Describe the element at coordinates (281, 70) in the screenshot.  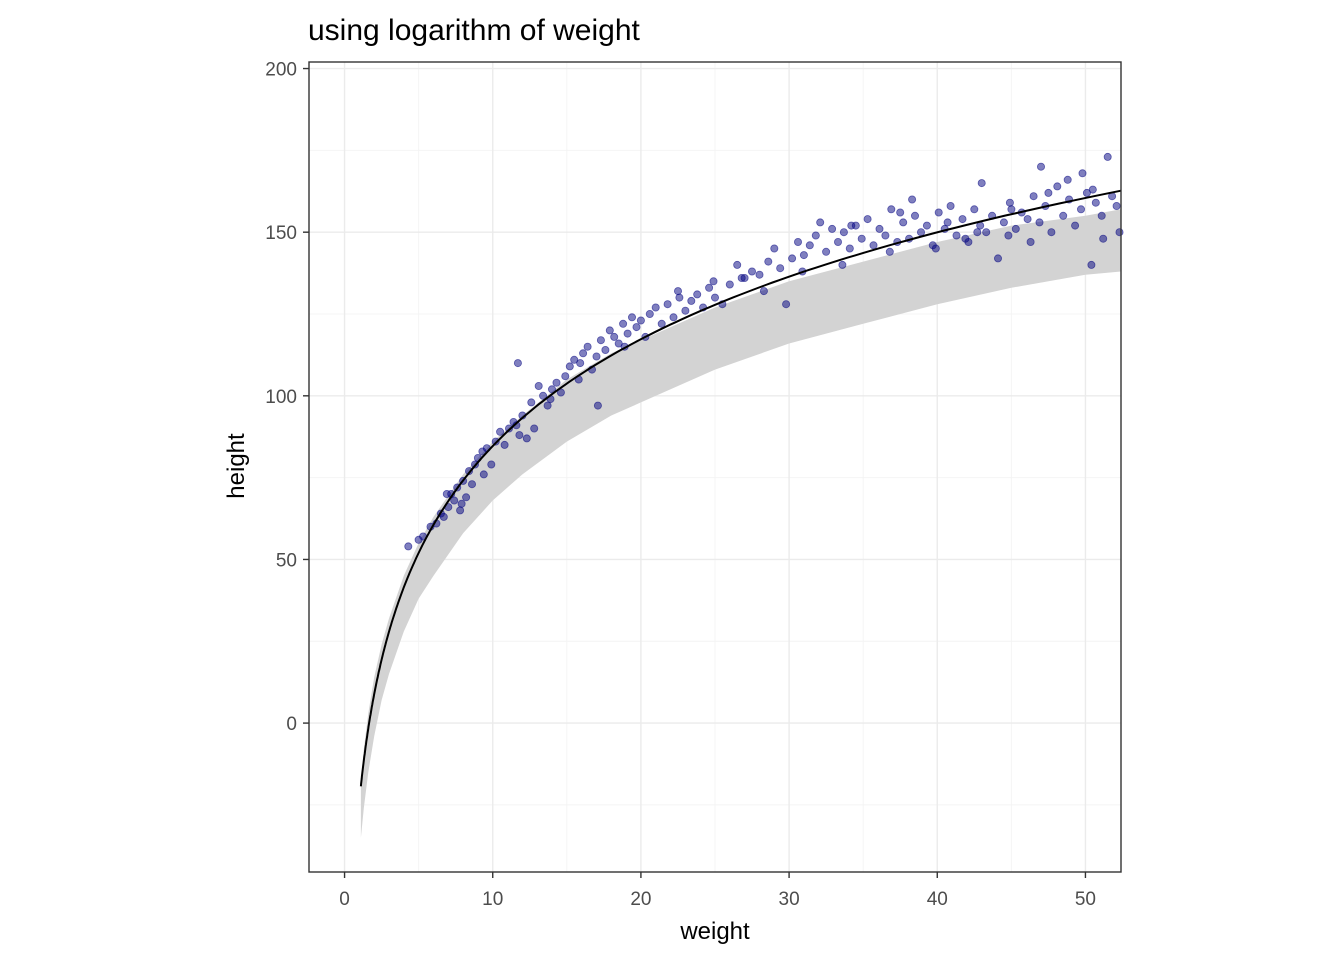
I see `y-tick-label: 200` at that location.